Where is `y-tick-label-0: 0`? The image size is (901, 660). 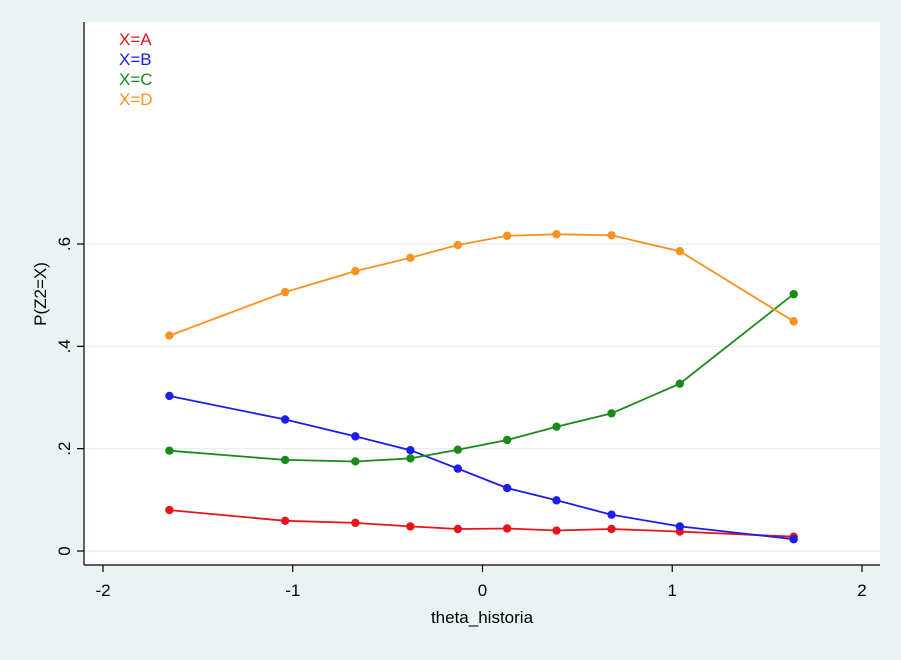
y-tick-label-0: 0 is located at coordinates (64, 550).